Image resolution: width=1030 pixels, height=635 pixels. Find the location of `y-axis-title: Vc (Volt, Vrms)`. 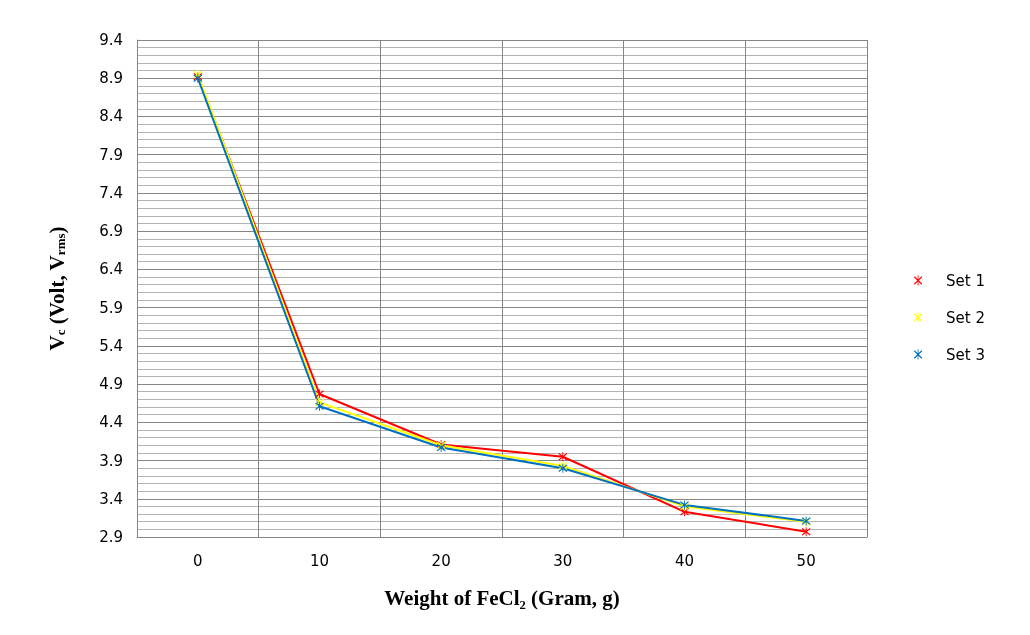

y-axis-title: Vc (Volt, Vrms) is located at coordinates (56, 288).